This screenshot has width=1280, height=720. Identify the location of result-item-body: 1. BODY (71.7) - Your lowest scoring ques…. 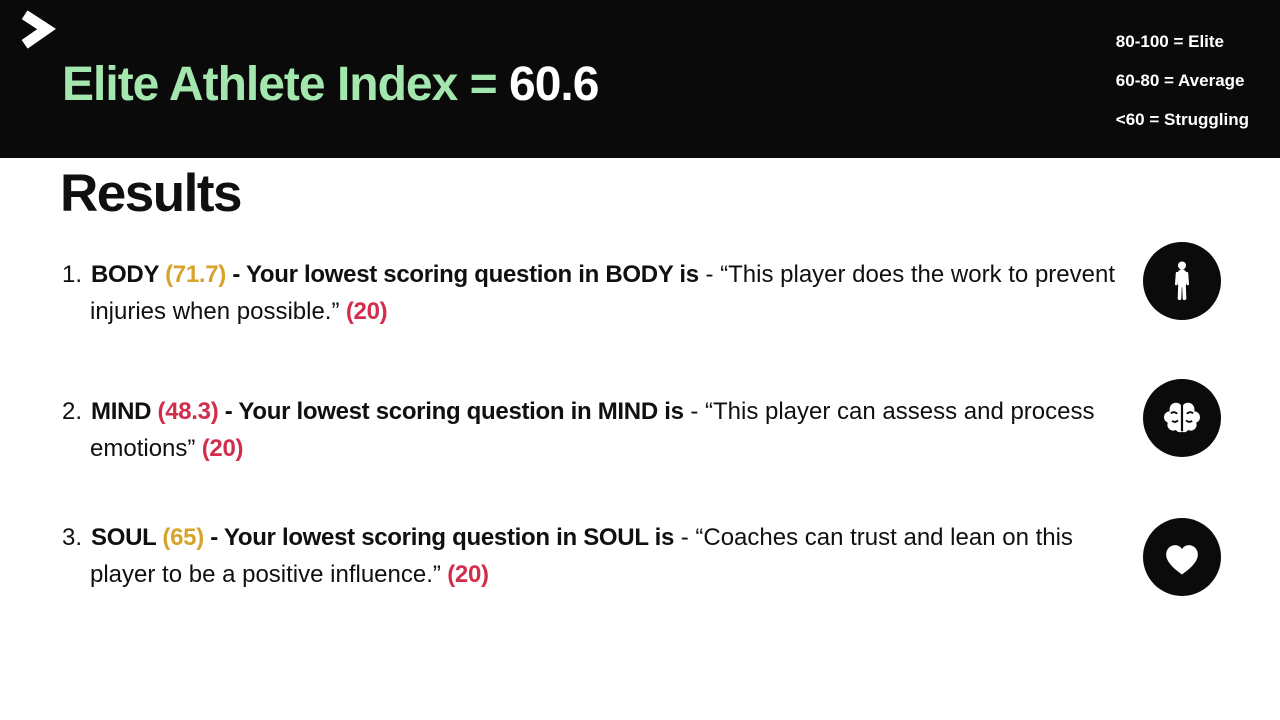
(591, 293).